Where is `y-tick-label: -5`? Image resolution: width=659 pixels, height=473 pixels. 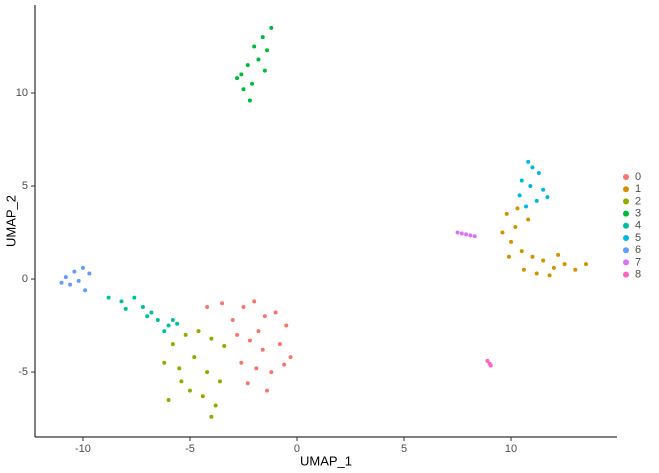 y-tick-label: -5 is located at coordinates (23, 372).